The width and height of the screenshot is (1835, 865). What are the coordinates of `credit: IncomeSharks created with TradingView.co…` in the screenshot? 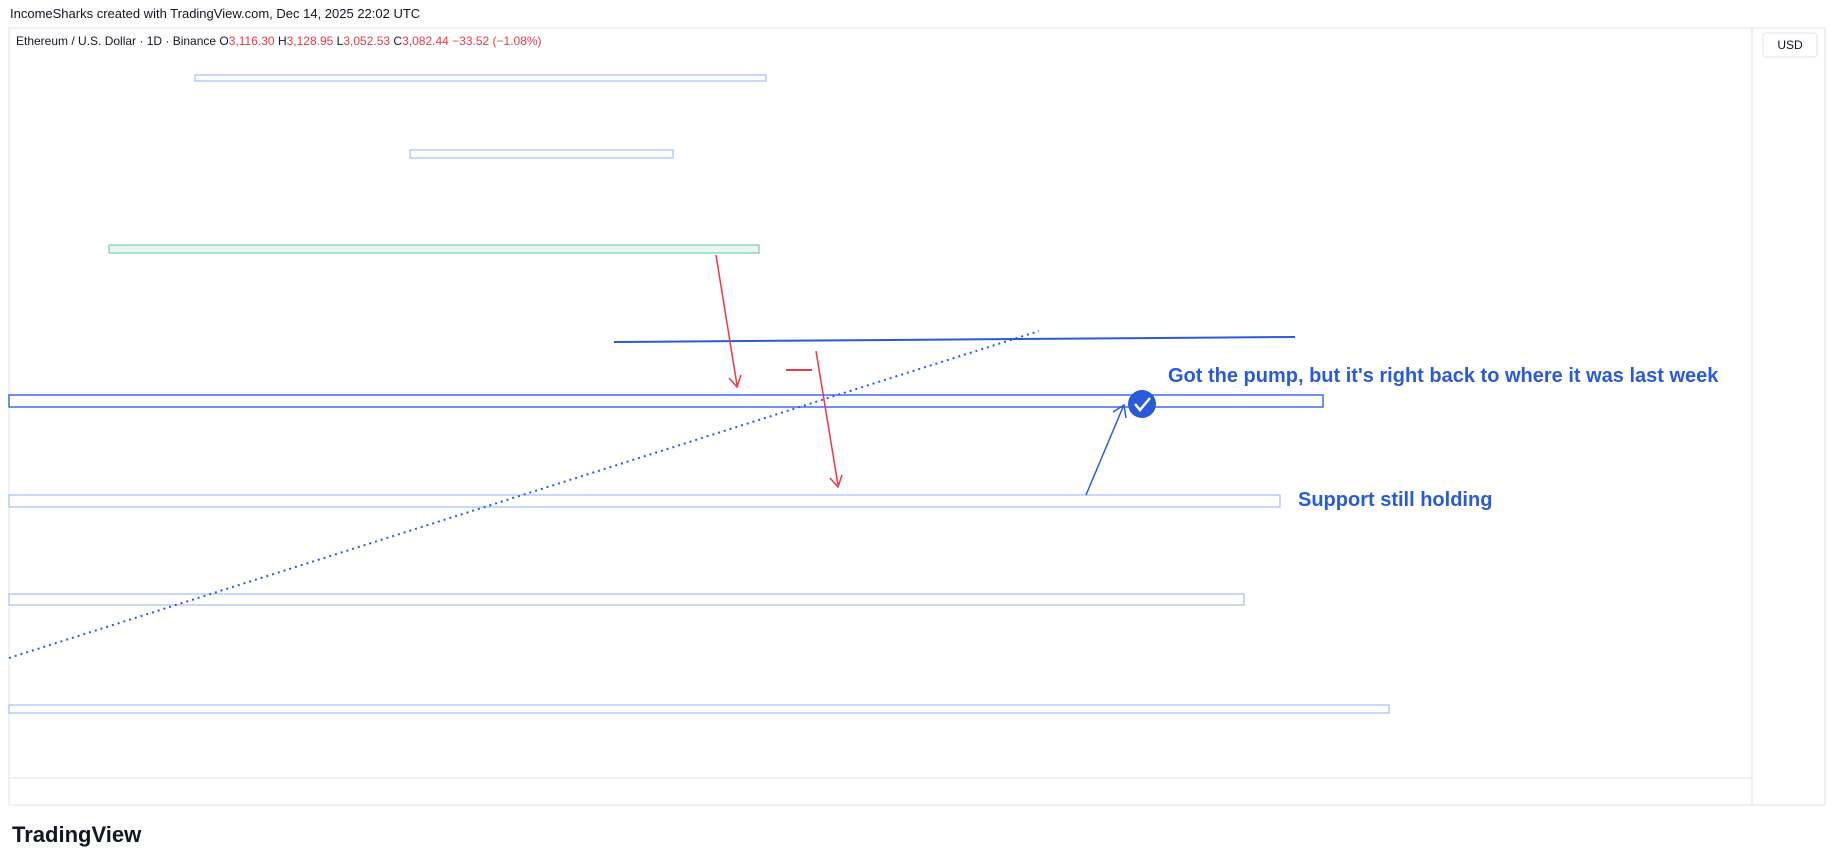 It's located at (215, 13).